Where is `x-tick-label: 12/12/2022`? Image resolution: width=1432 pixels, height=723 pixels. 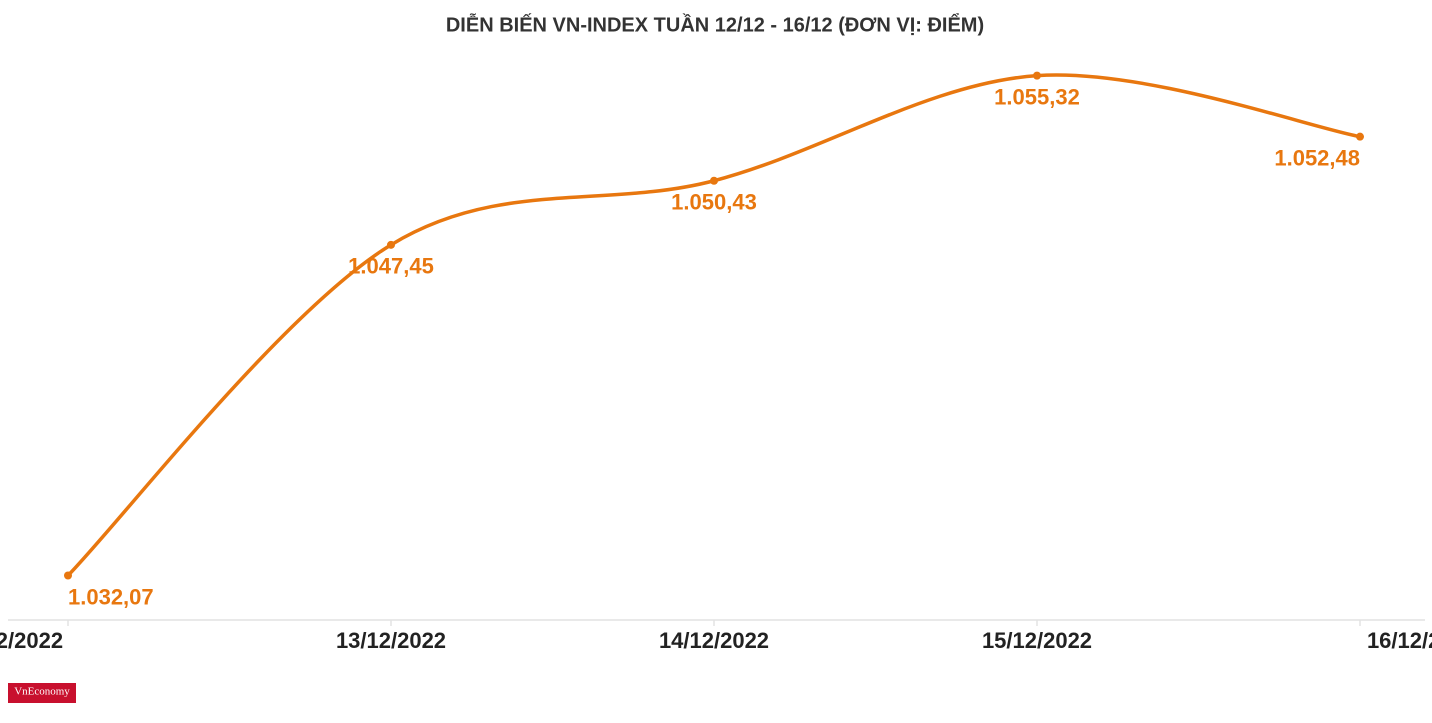 x-tick-label: 12/12/2022 is located at coordinates (31, 640).